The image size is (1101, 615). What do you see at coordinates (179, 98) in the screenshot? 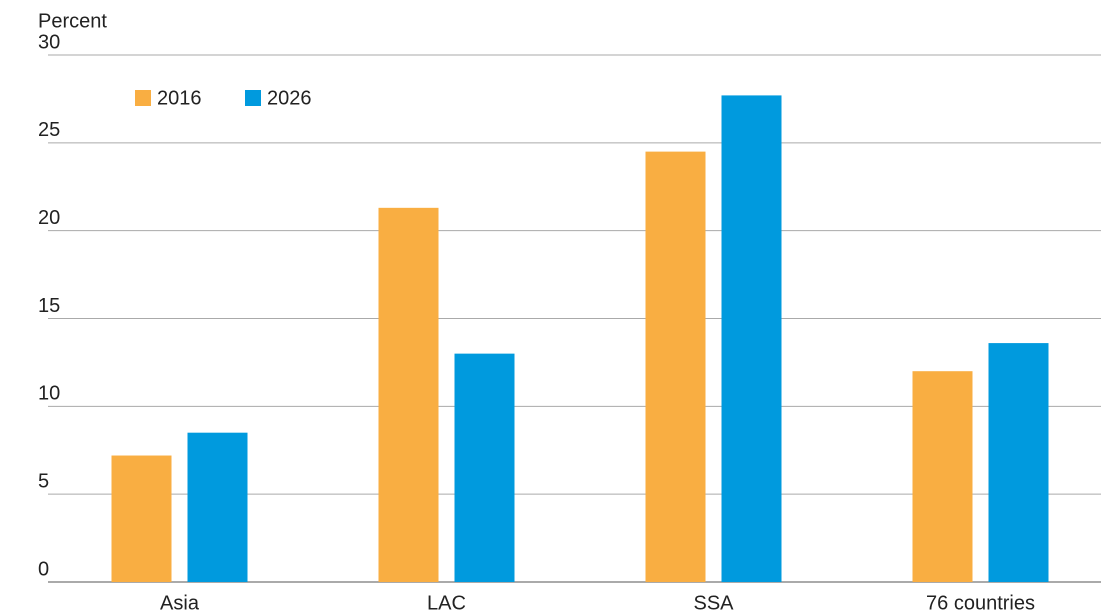
I see `legend-label: 2016` at bounding box center [179, 98].